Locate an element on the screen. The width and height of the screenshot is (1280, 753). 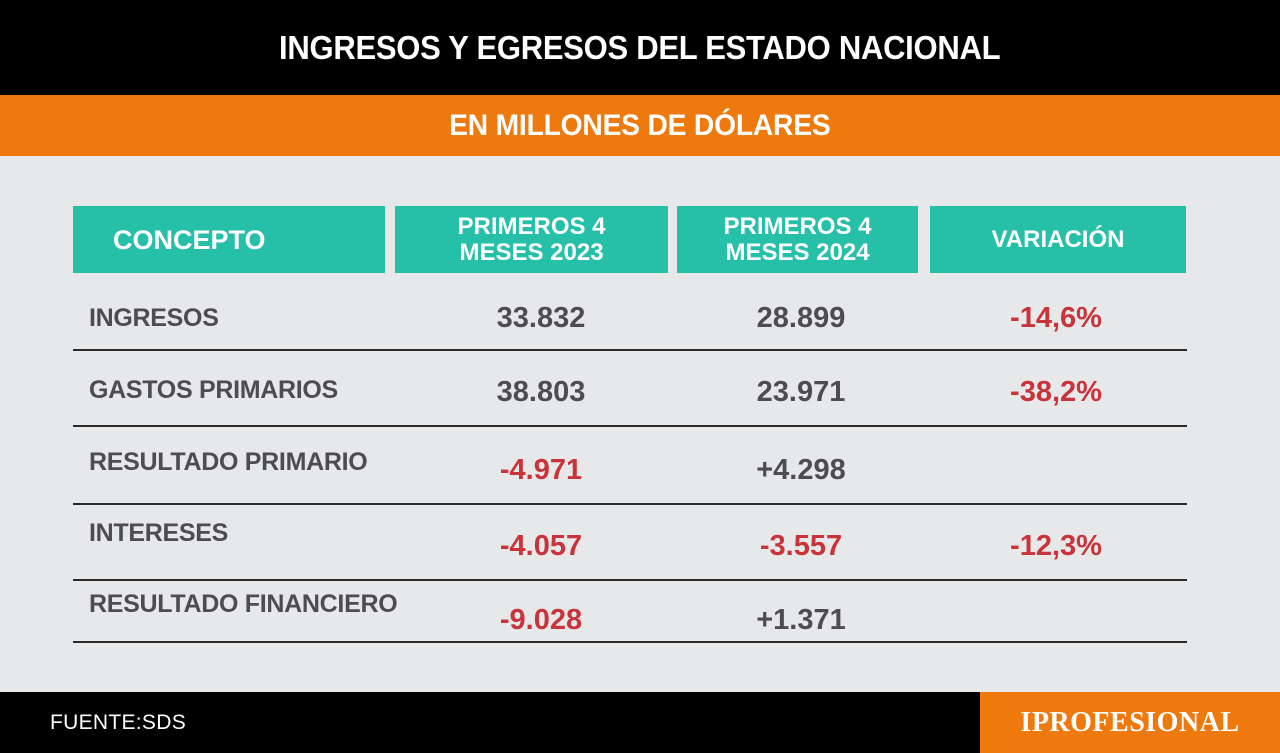
title-bar: INGRESOS Y EGRESOS DEL ESTADO NACIONAL is located at coordinates (640, 47).